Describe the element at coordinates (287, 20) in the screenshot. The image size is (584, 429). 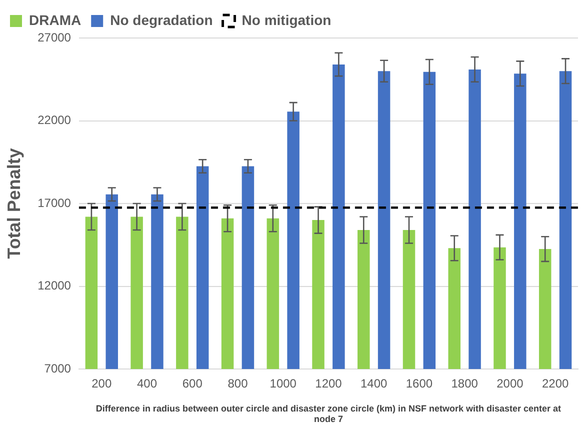
I see `legend-label: No mitigation` at that location.